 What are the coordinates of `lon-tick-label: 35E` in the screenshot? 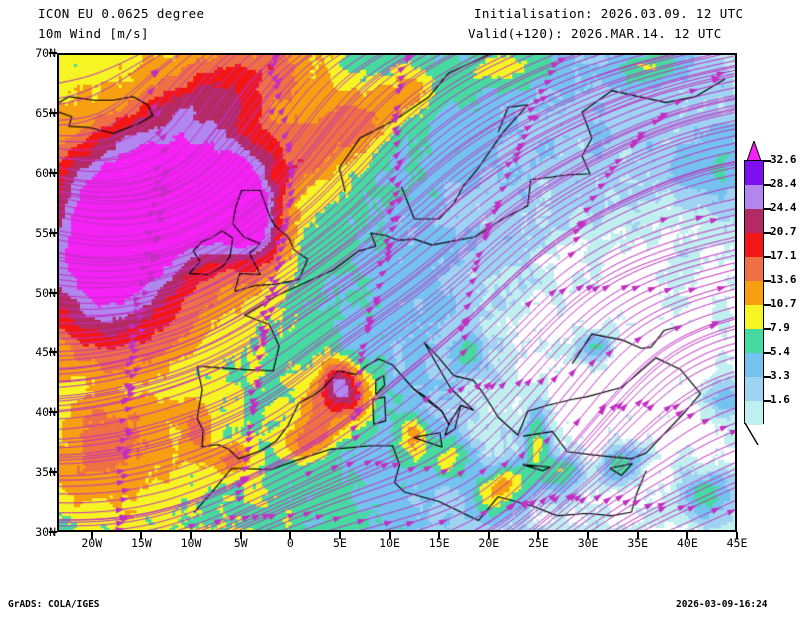 It's located at (638, 543).